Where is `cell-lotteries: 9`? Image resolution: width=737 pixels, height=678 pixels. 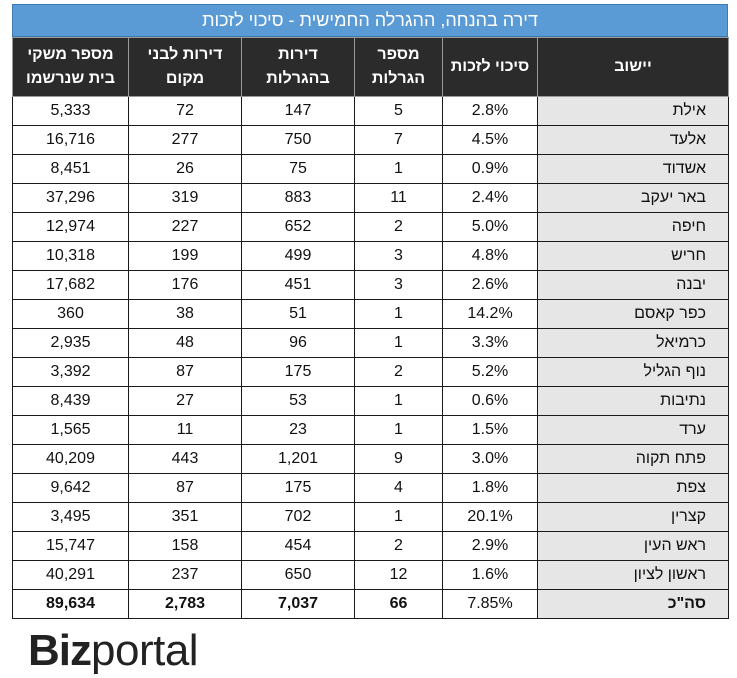
cell-lotteries: 9 is located at coordinates (398, 459).